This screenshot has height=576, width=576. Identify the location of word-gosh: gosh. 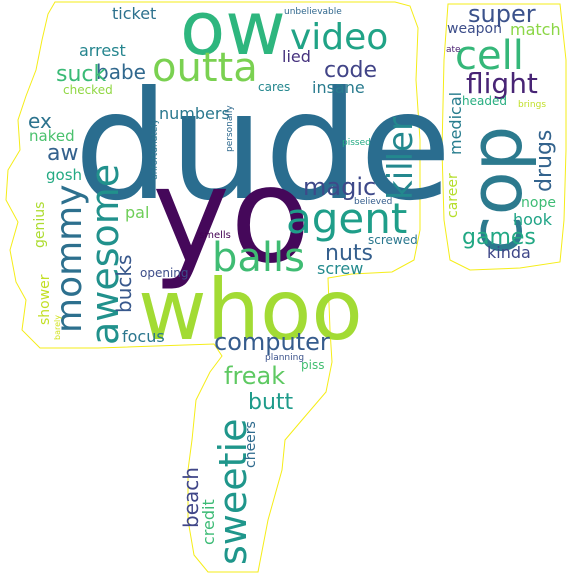
(64, 175).